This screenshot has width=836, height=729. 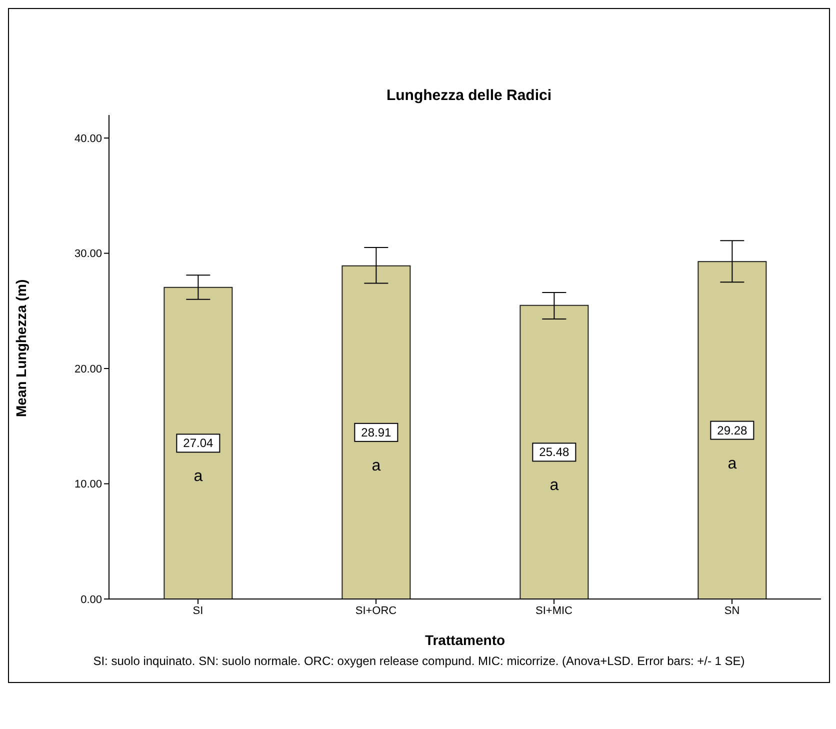 I want to click on y-tick-label: 0.00, so click(x=91, y=600).